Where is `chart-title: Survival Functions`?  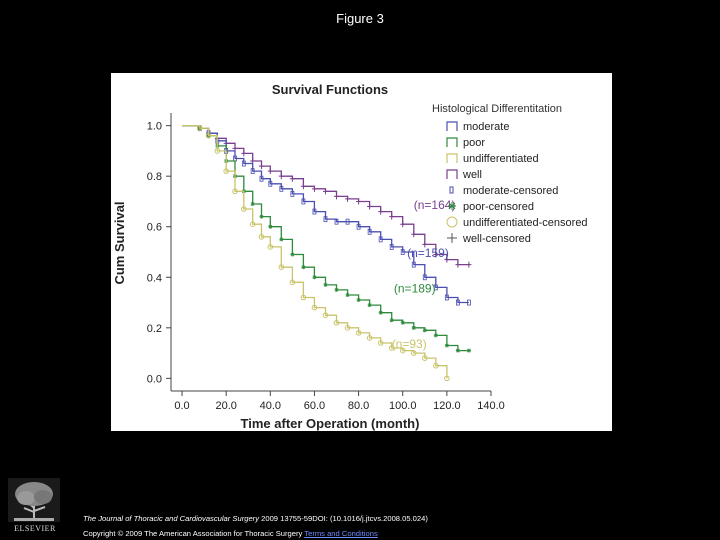 chart-title: Survival Functions is located at coordinates (330, 89).